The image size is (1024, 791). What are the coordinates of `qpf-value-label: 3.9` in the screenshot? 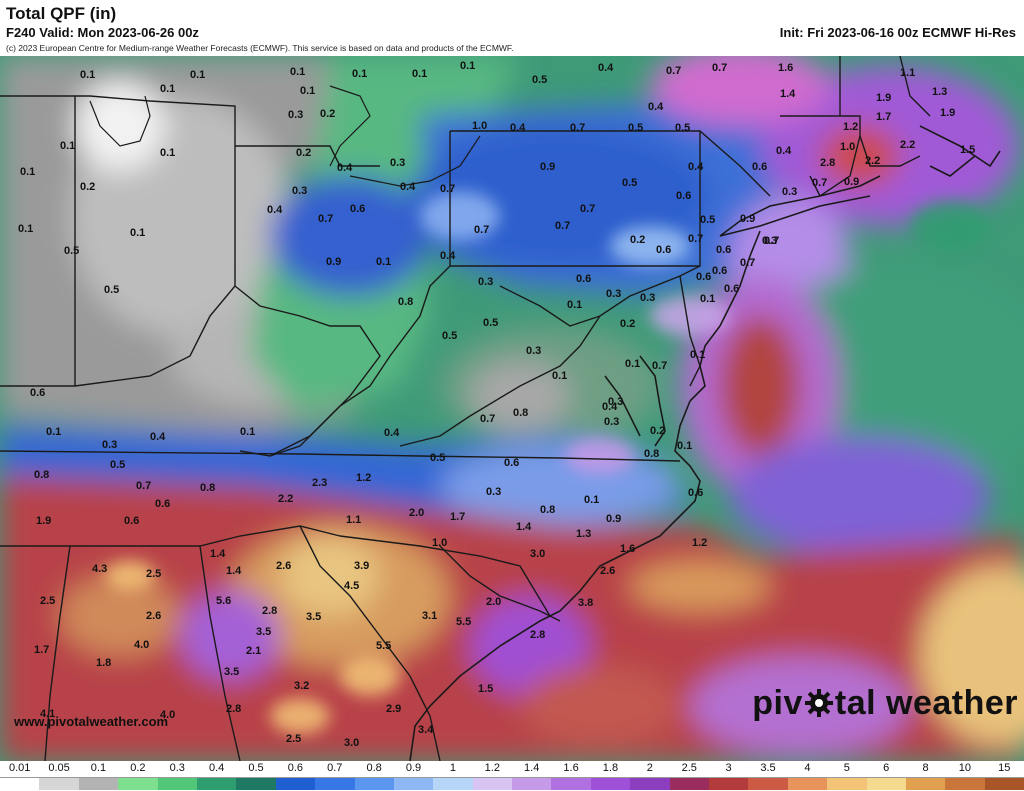 It's located at (362, 566).